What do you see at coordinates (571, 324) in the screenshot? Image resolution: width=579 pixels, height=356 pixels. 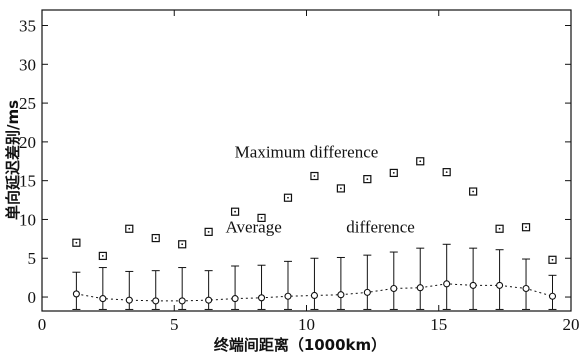 I see `x-tick-label-4: 20` at bounding box center [571, 324].